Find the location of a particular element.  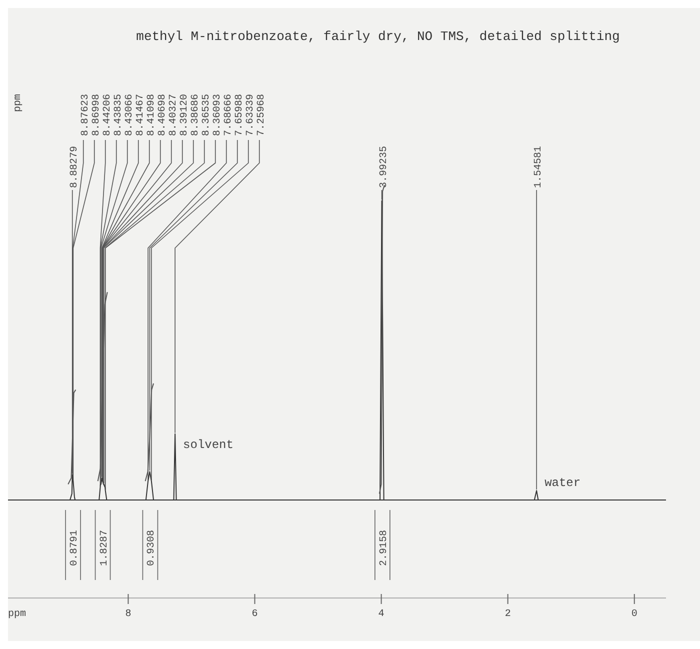

text: 1.8287 is located at coordinates (104, 548).